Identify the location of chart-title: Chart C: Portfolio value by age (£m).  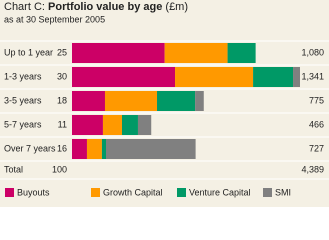
(96, 7).